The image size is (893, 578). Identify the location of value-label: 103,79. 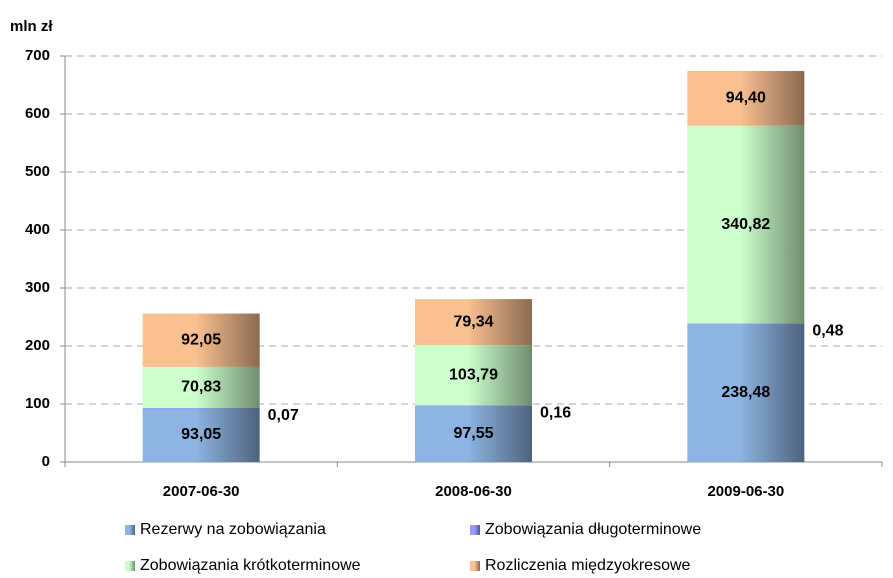
(473, 374).